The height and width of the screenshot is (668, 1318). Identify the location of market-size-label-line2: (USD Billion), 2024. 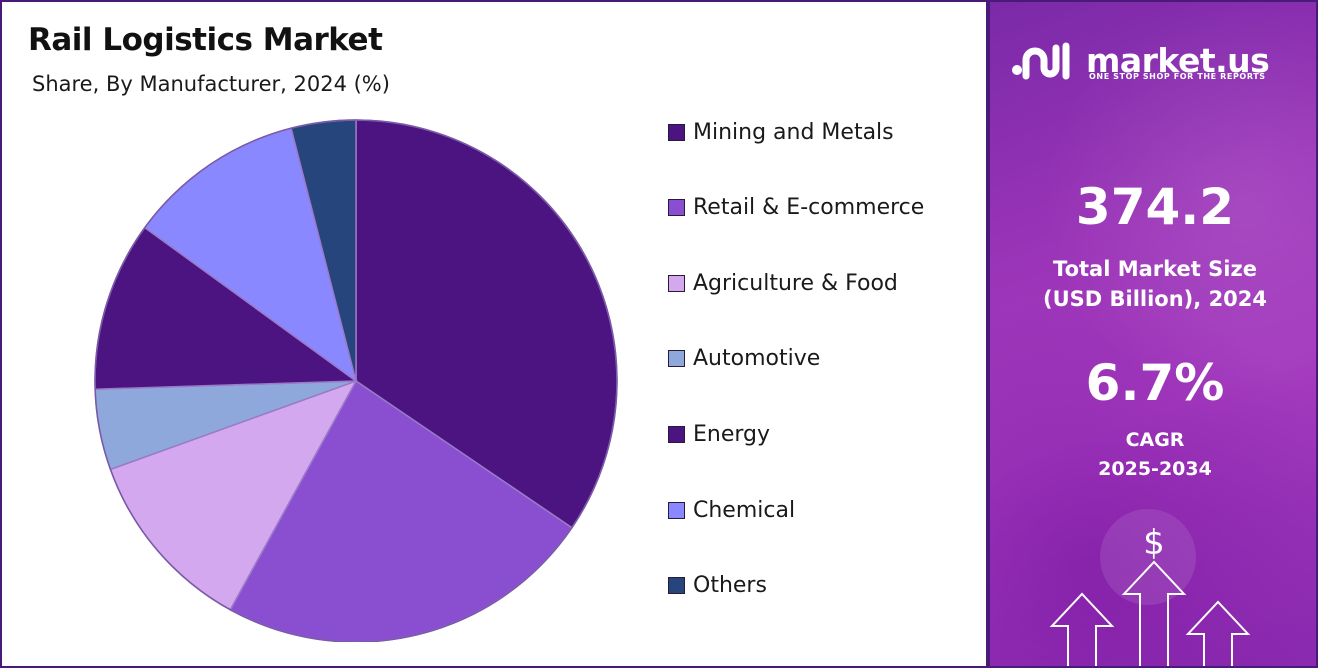
(1155, 299).